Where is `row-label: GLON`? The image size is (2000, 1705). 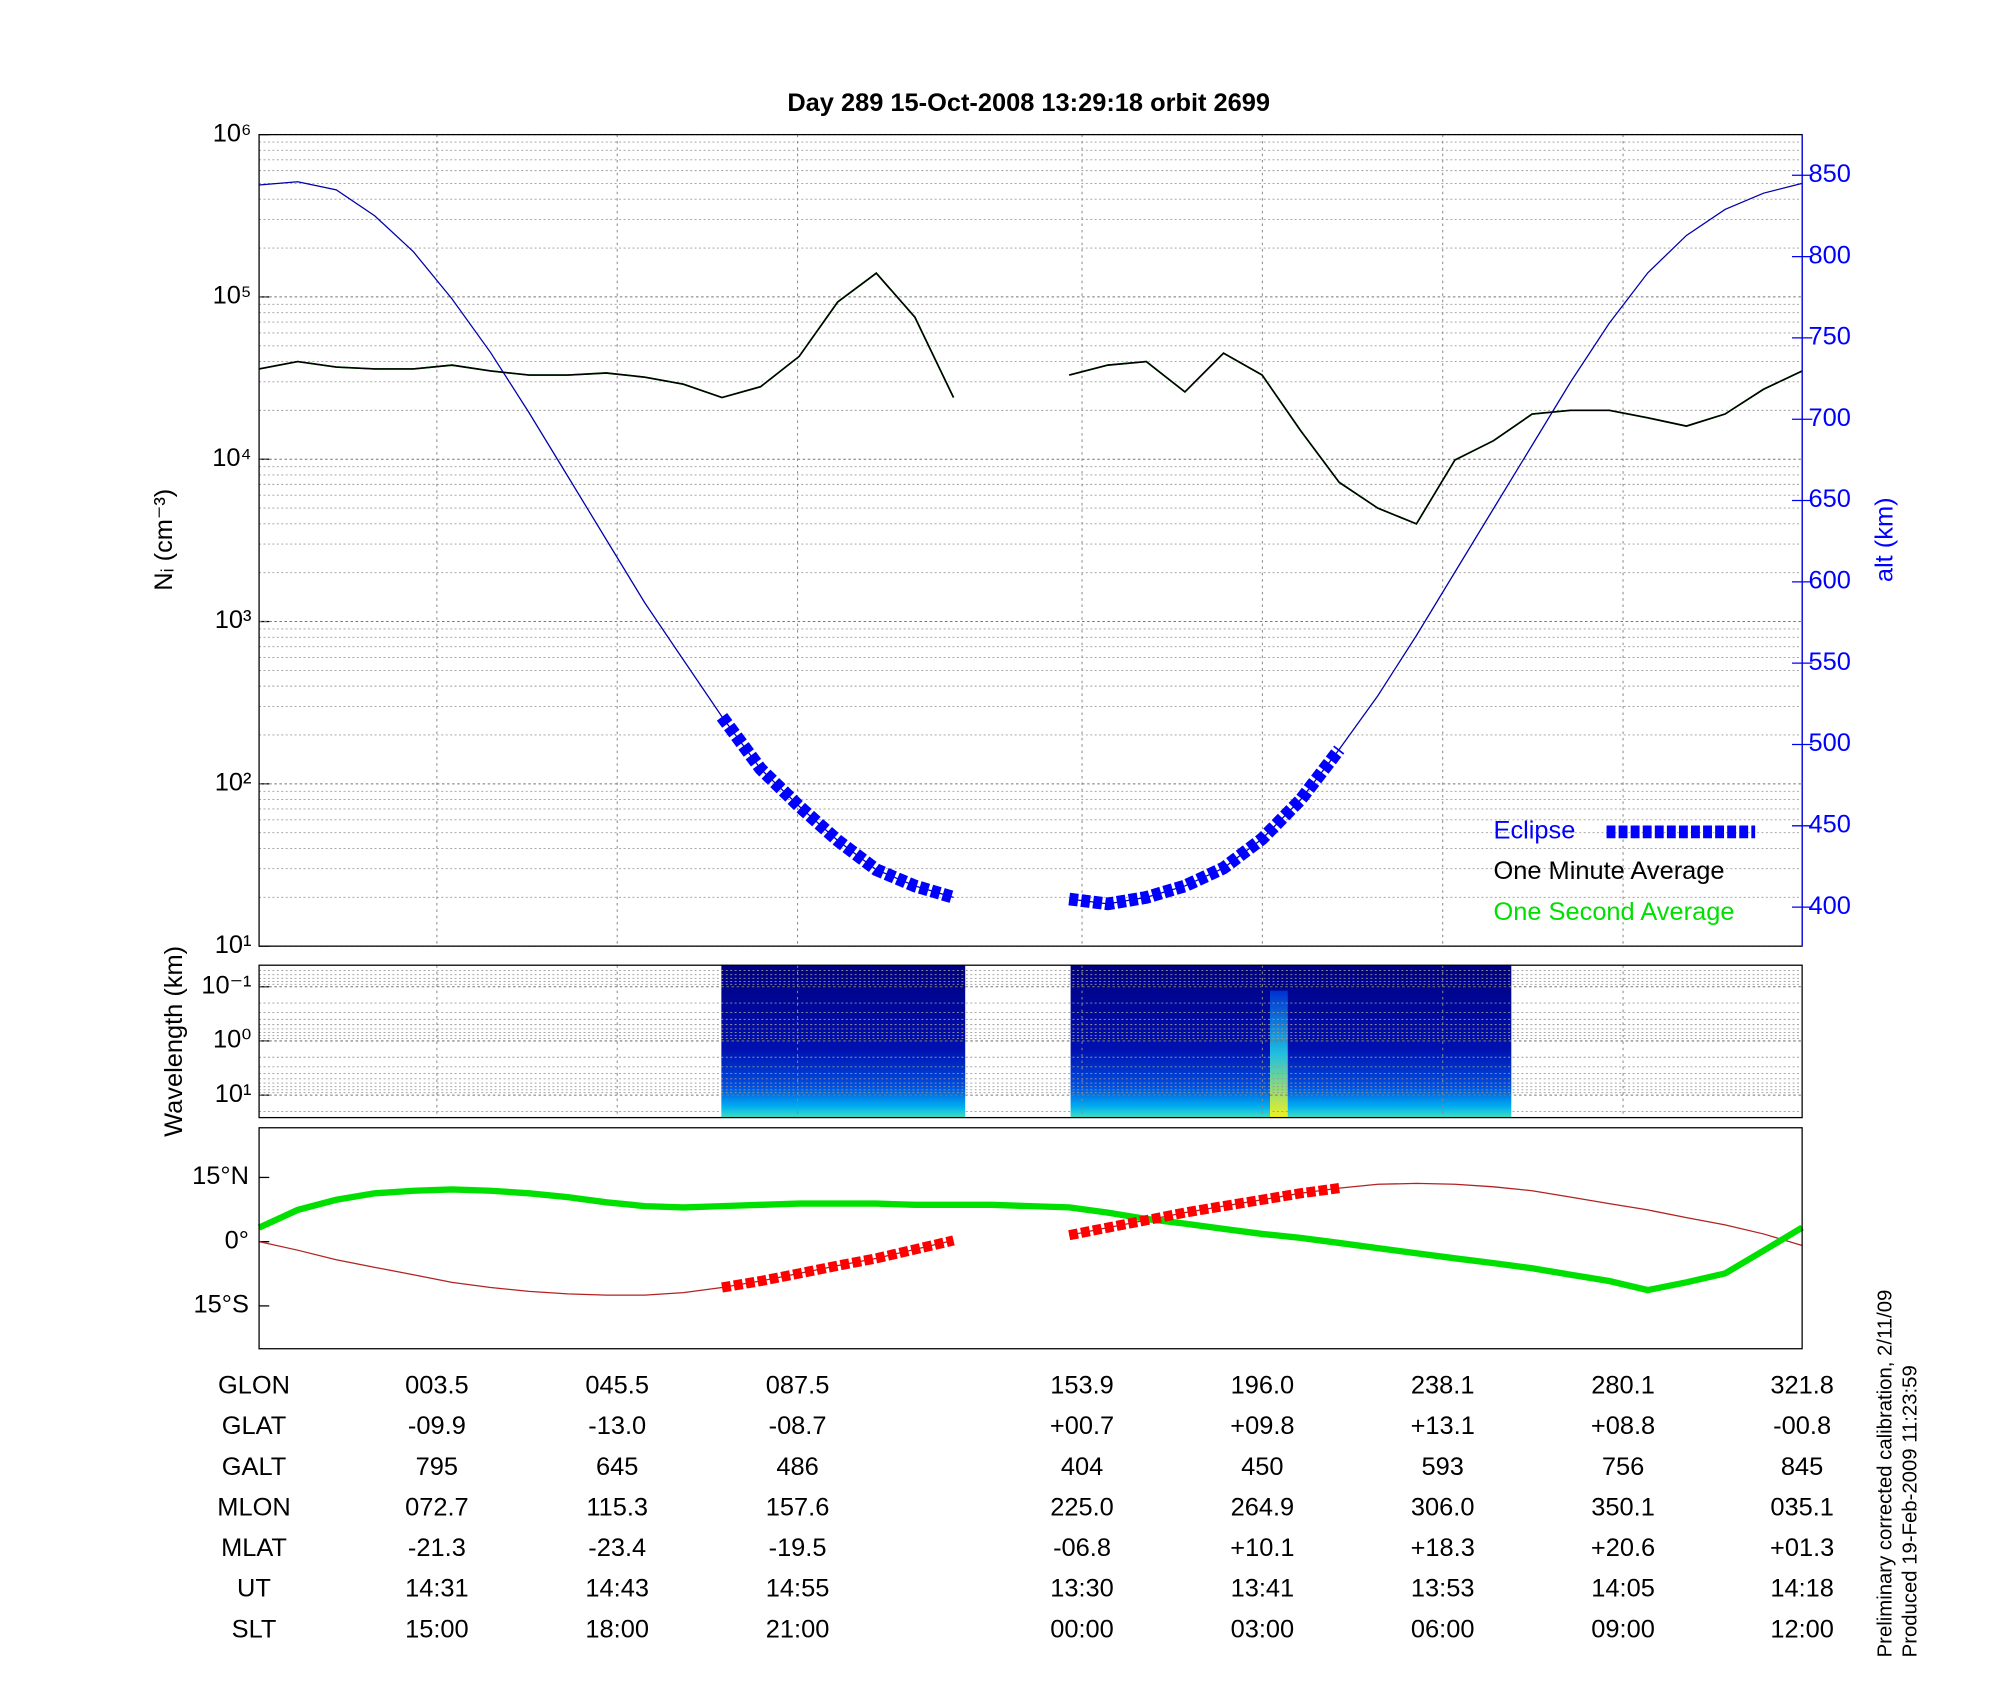 row-label: GLON is located at coordinates (254, 1386).